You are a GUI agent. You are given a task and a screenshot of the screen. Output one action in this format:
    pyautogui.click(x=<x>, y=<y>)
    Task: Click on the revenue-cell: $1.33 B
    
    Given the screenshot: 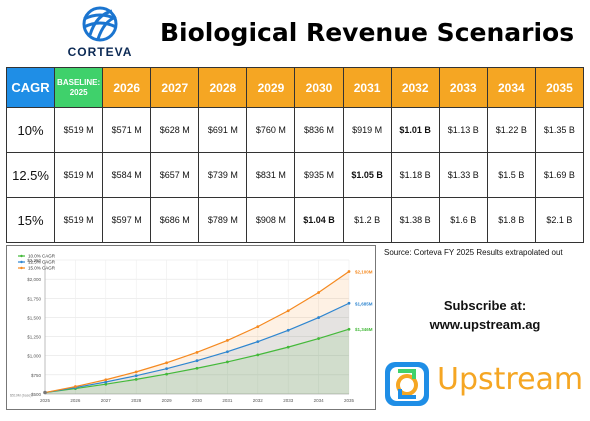 What is the action you would take?
    pyautogui.click(x=463, y=175)
    